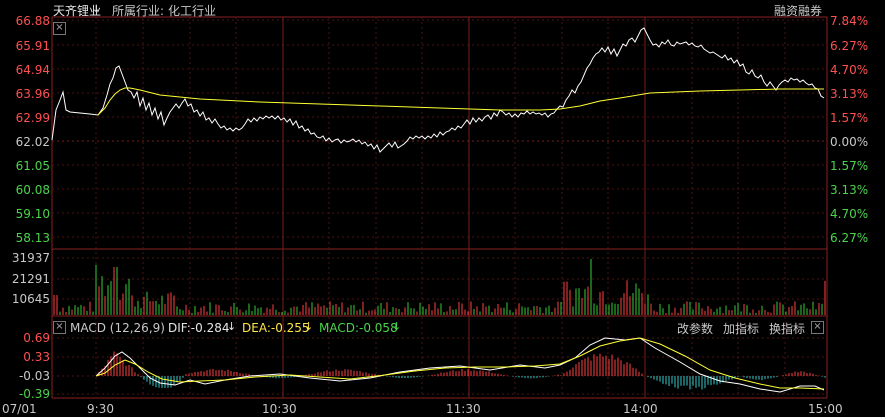  I want to click on volume-tick-label: 21291, so click(30, 279).